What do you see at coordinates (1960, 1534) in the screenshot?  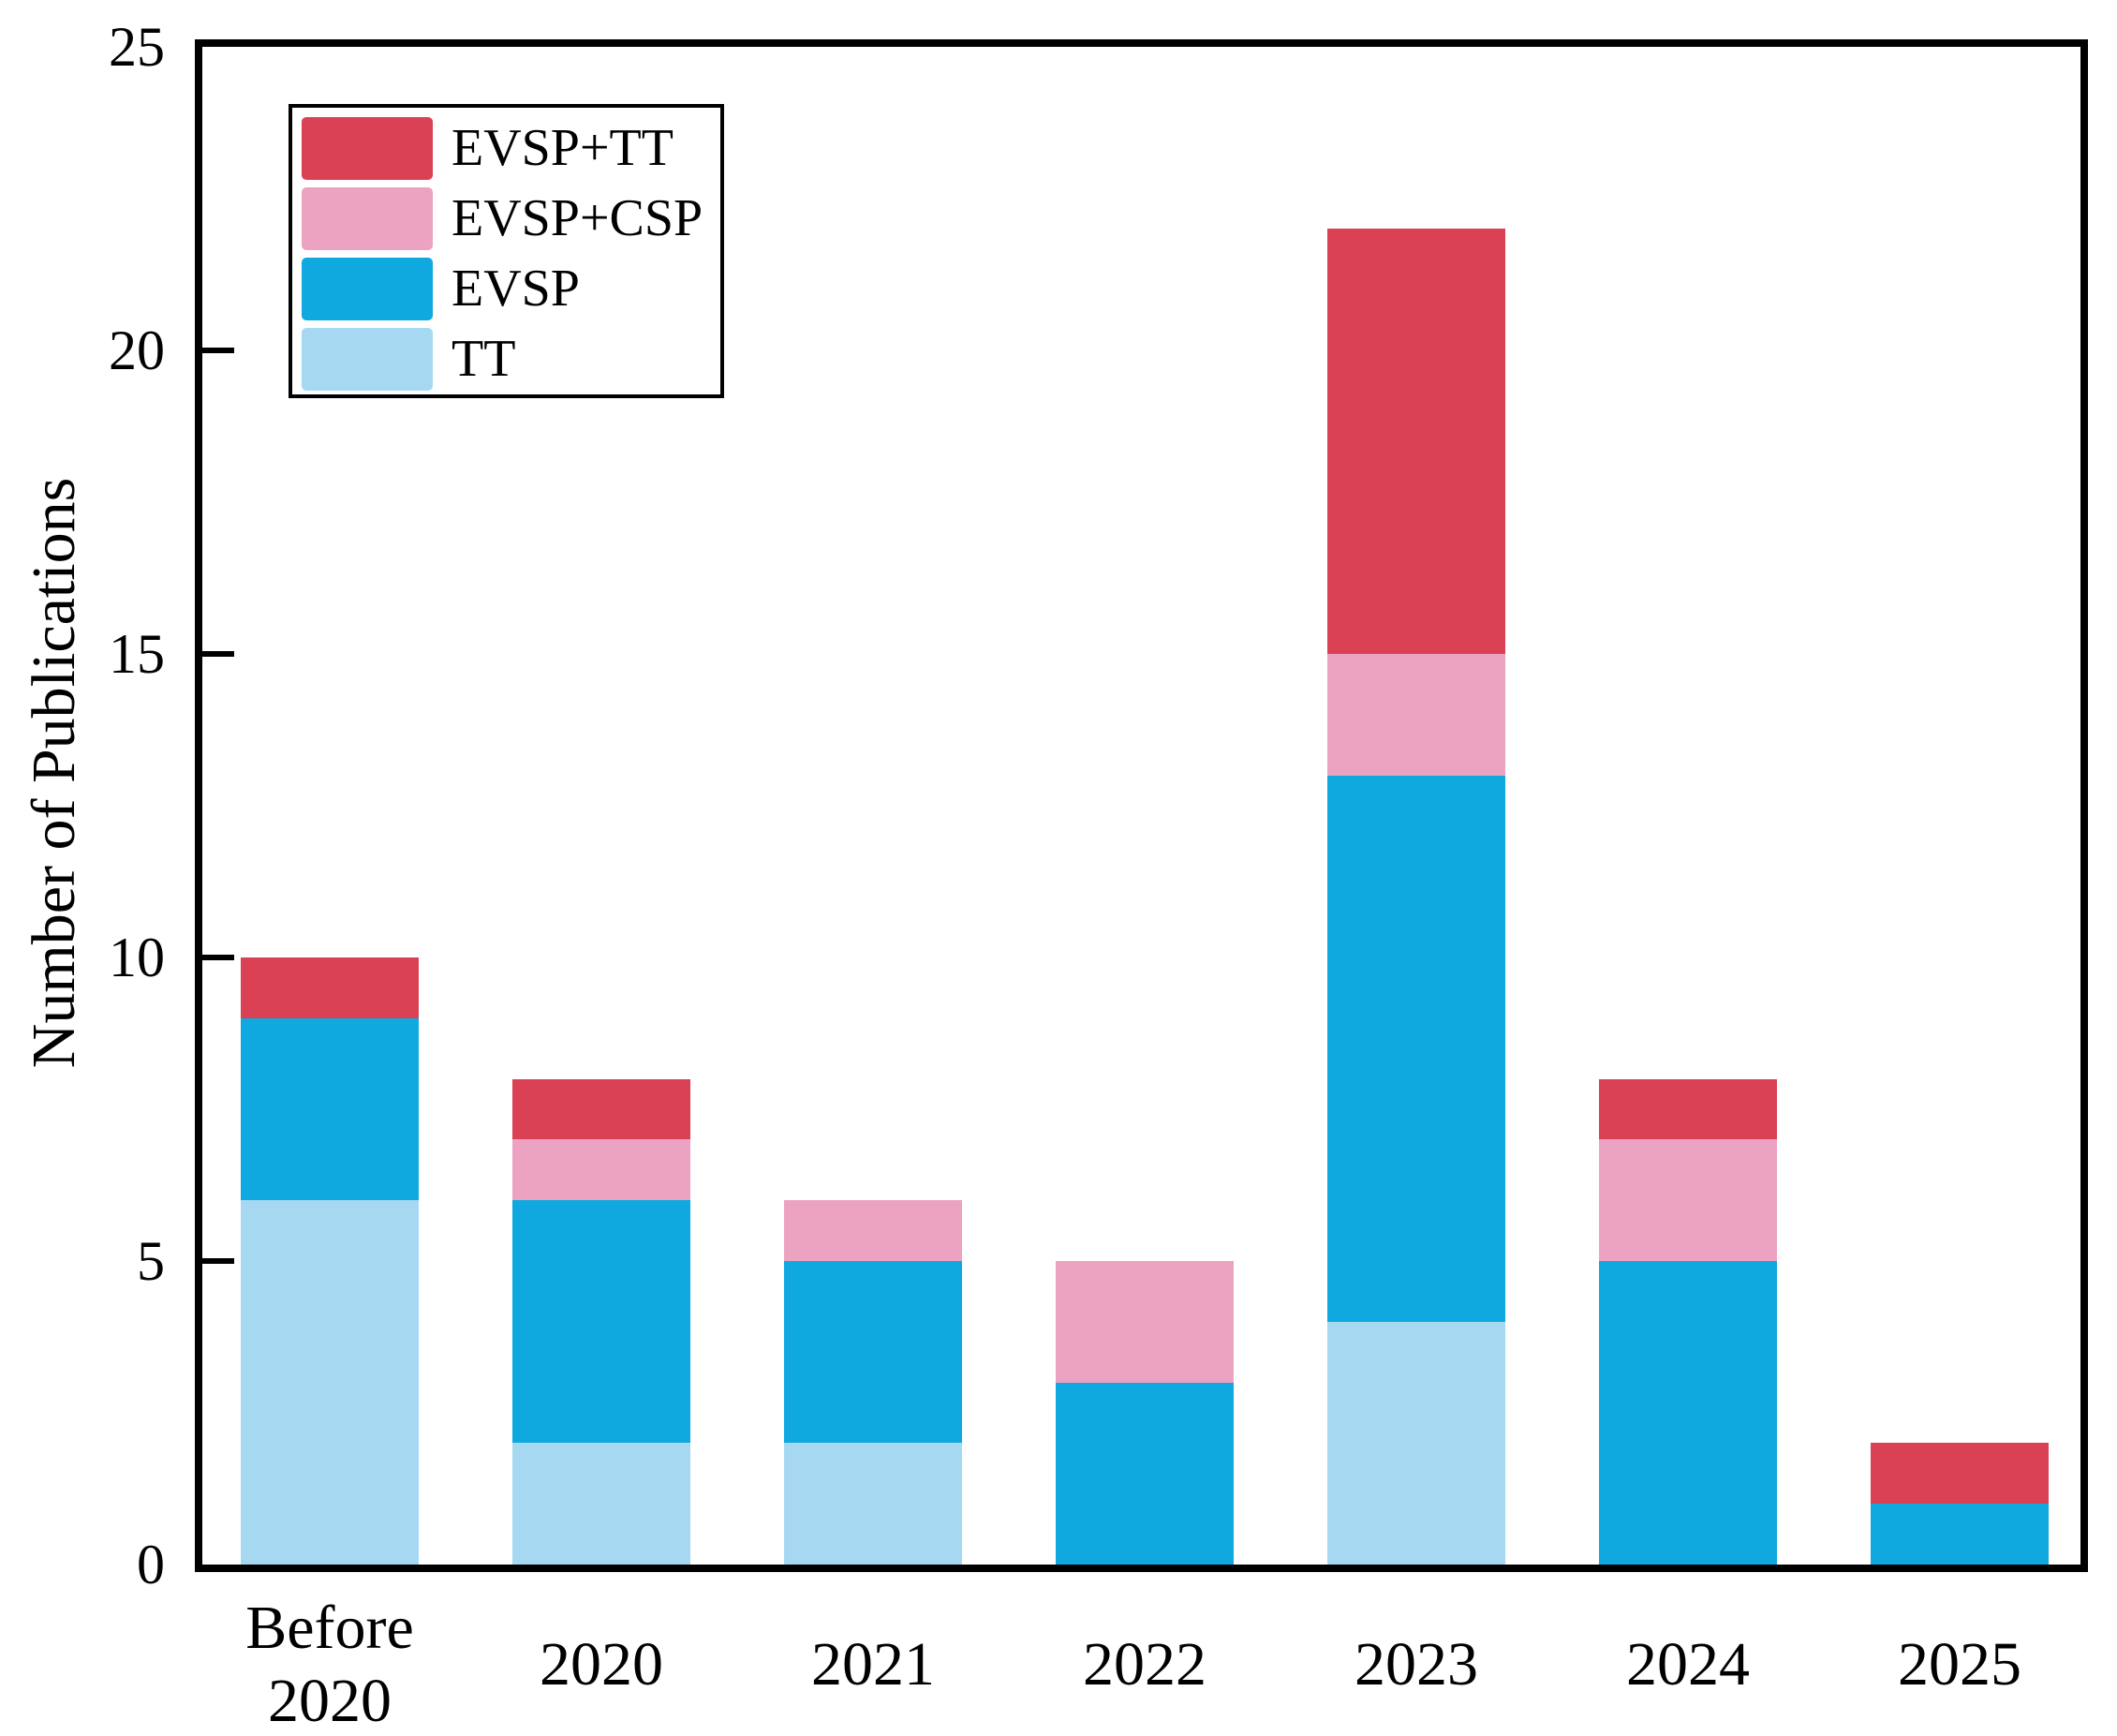 I see `bar-segment-2025-evsp` at bounding box center [1960, 1534].